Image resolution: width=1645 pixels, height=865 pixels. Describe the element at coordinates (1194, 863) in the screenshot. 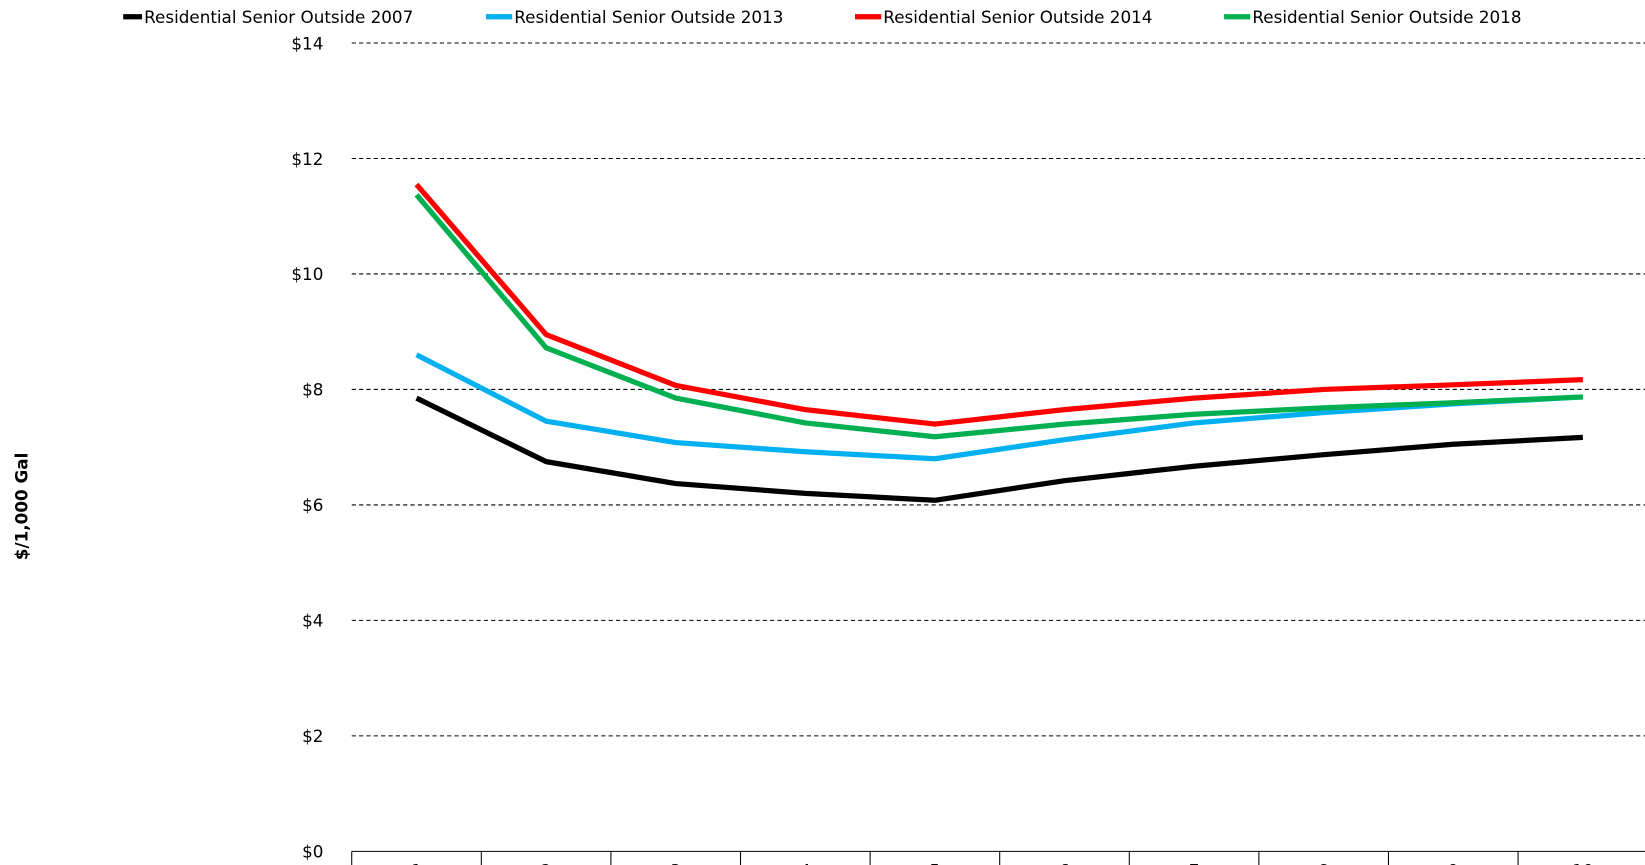

I see `x-tick-label: 7` at that location.